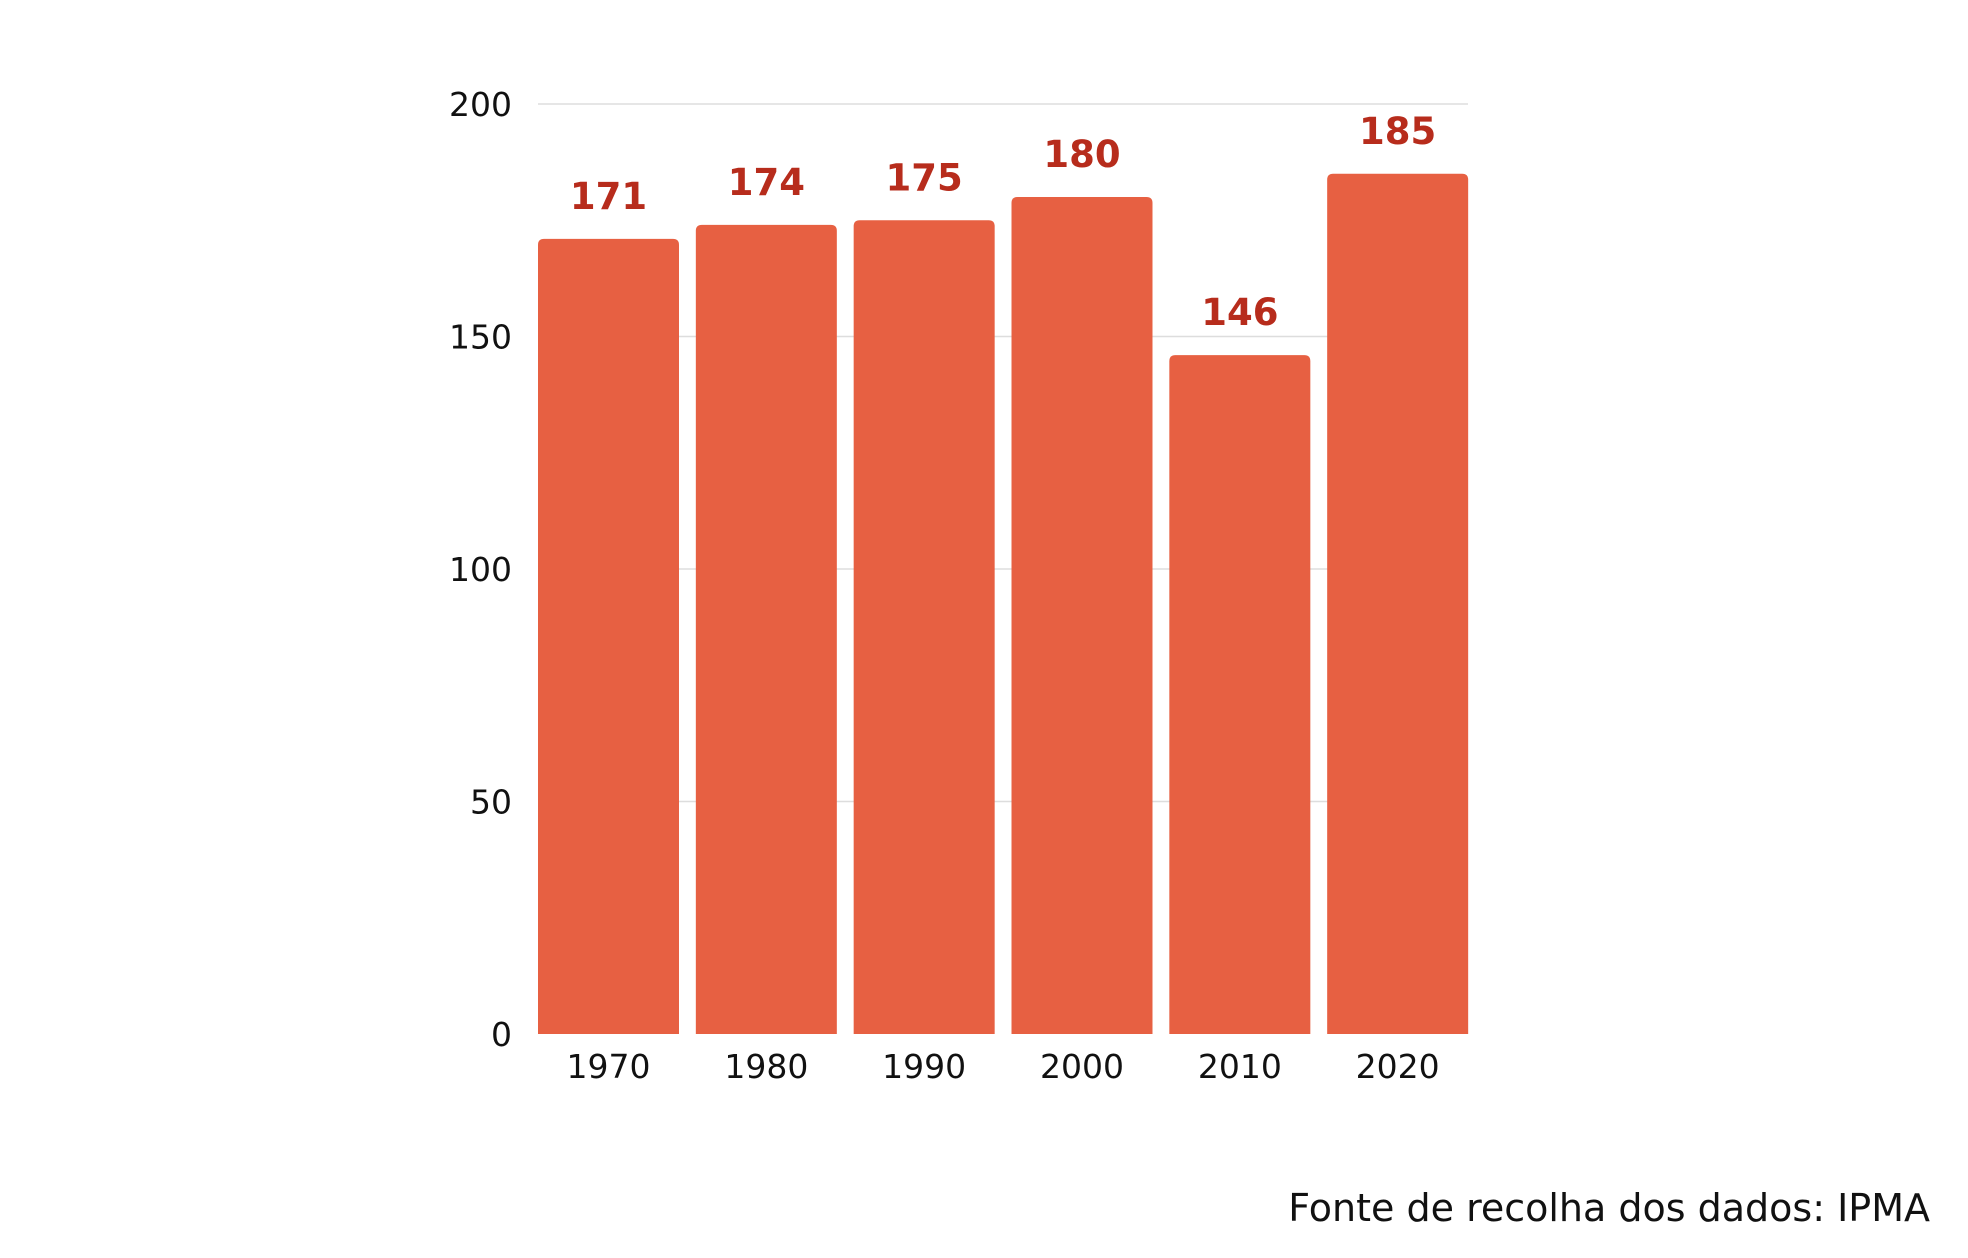 The width and height of the screenshot is (1968, 1258). Describe the element at coordinates (480, 104) in the screenshot. I see `y-tick-label-200: 200` at that location.